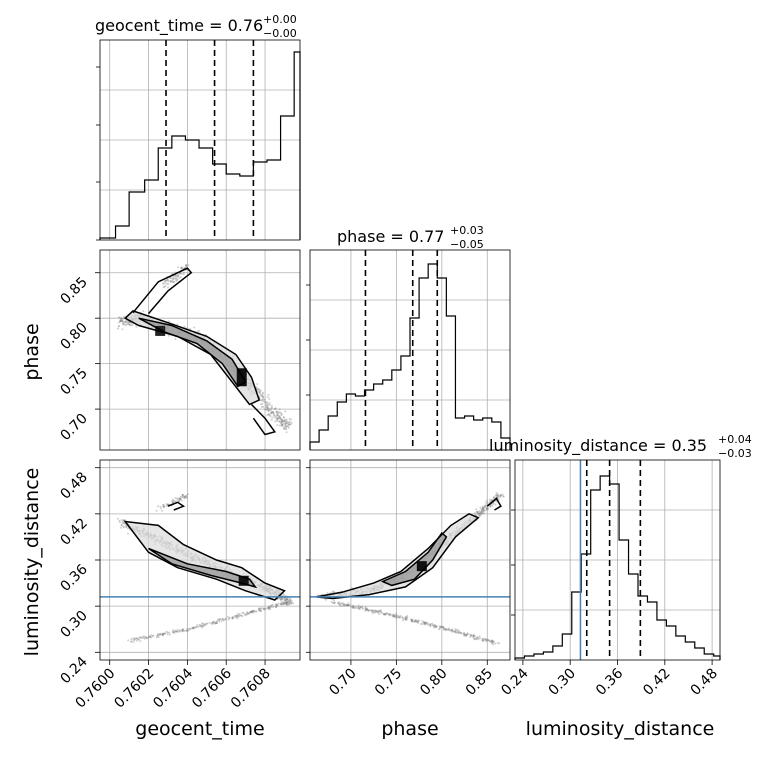 This screenshot has width=760, height=760. Describe the element at coordinates (192, 357) in the screenshot. I see `density-fill-outer` at that location.